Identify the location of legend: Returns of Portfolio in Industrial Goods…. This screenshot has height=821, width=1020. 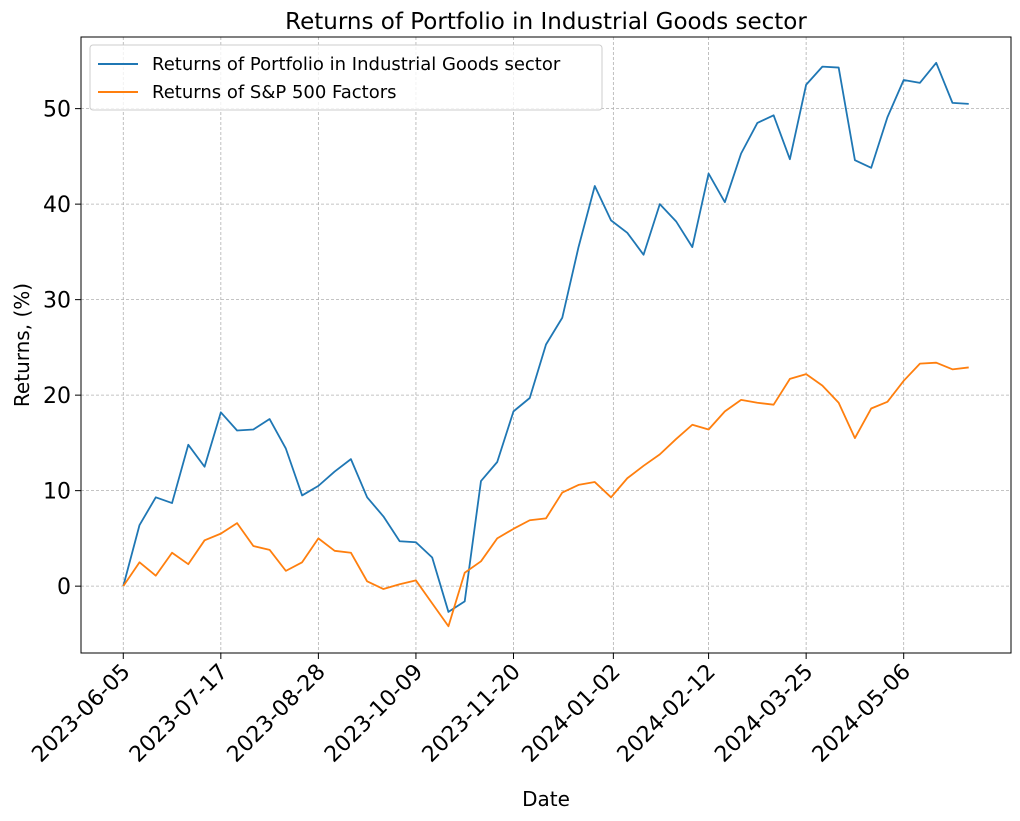
(346, 77).